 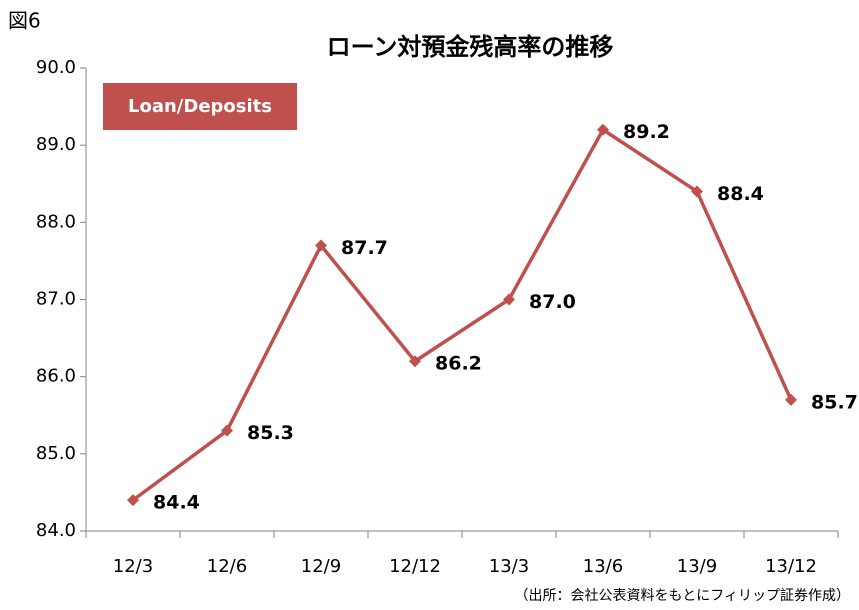 I want to click on y-tick-label: 87.0, so click(x=56, y=299).